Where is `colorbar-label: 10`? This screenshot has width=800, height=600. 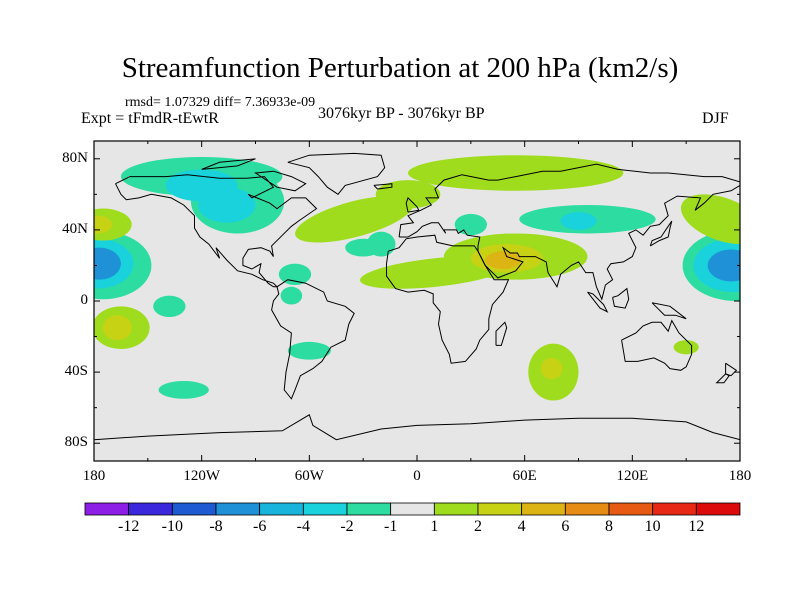
colorbar-label: 10 is located at coordinates (652, 526).